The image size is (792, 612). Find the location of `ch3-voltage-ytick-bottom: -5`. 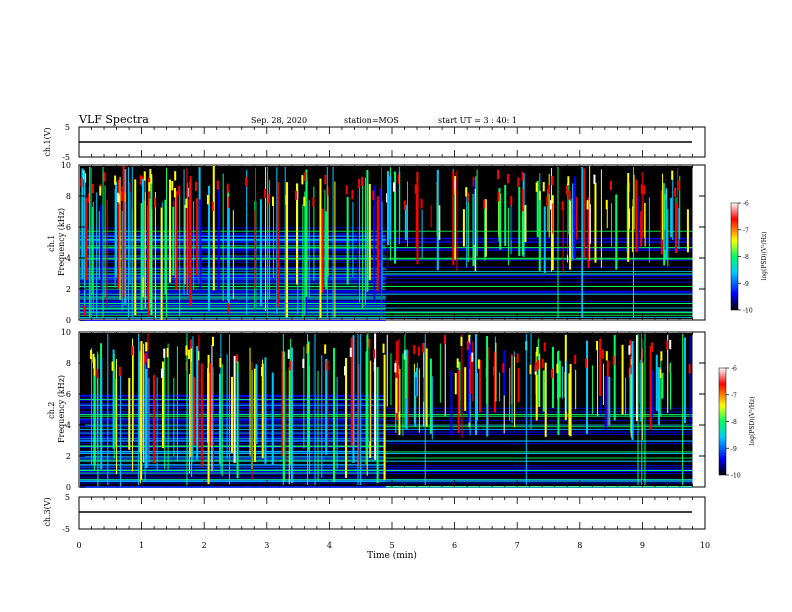

ch3-voltage-ytick-bottom: -5 is located at coordinates (66, 529).